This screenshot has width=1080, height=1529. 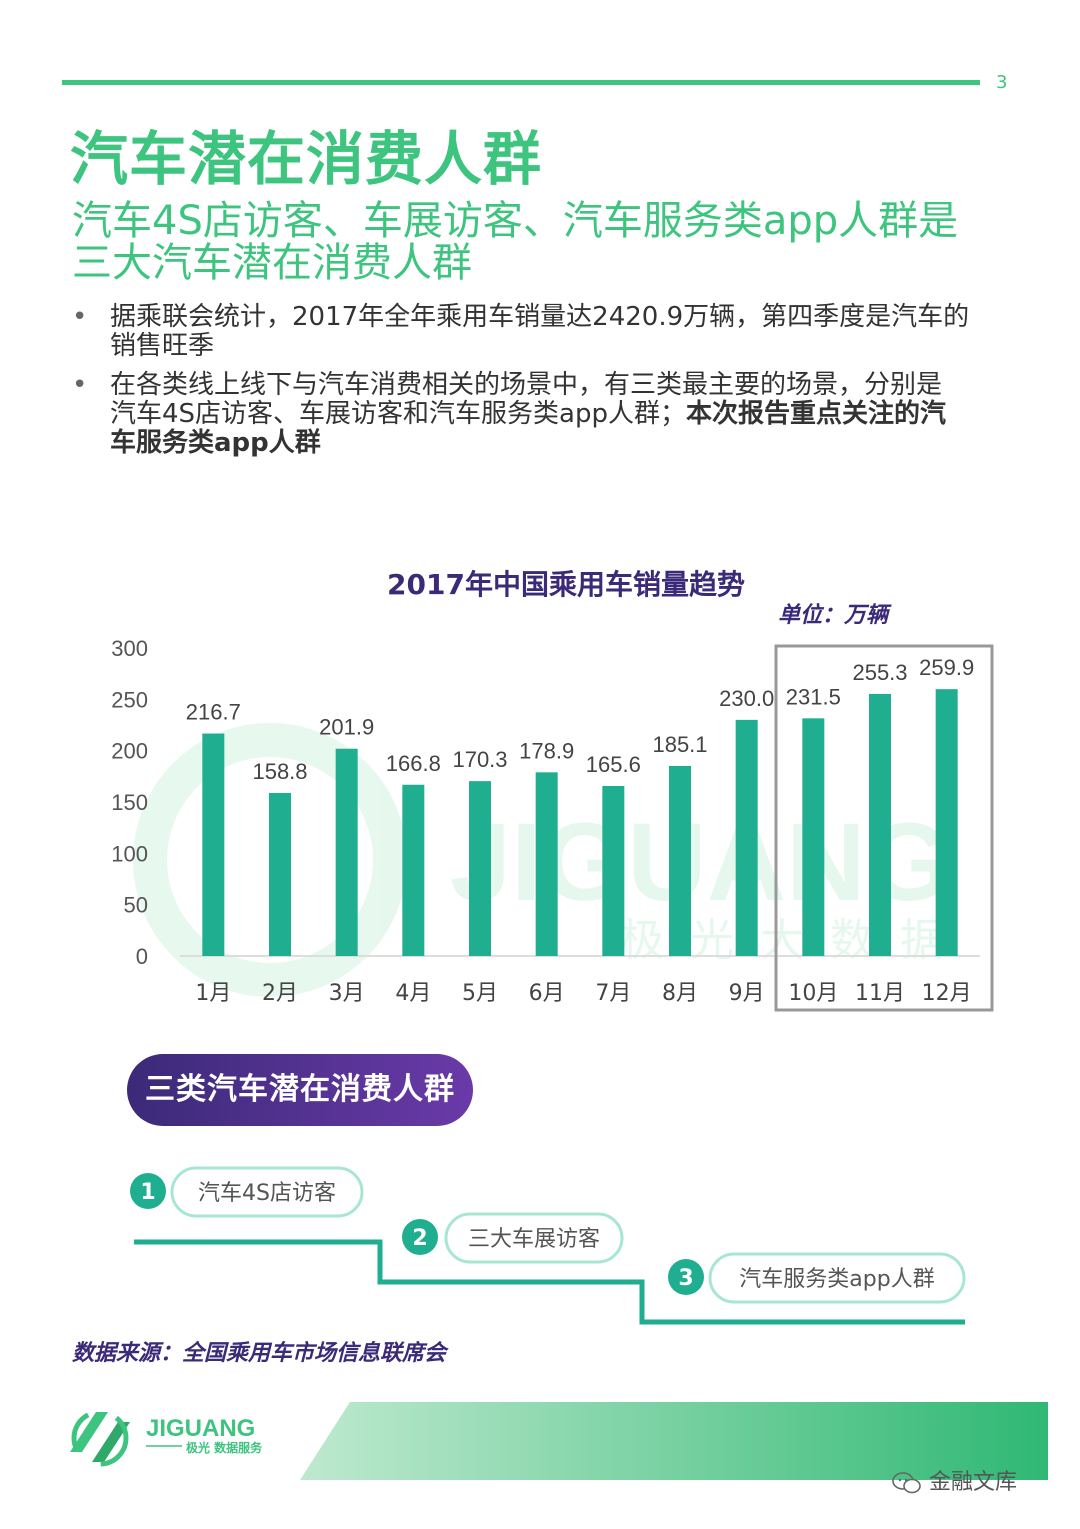 I want to click on wechat-icon, so click(x=907, y=1483).